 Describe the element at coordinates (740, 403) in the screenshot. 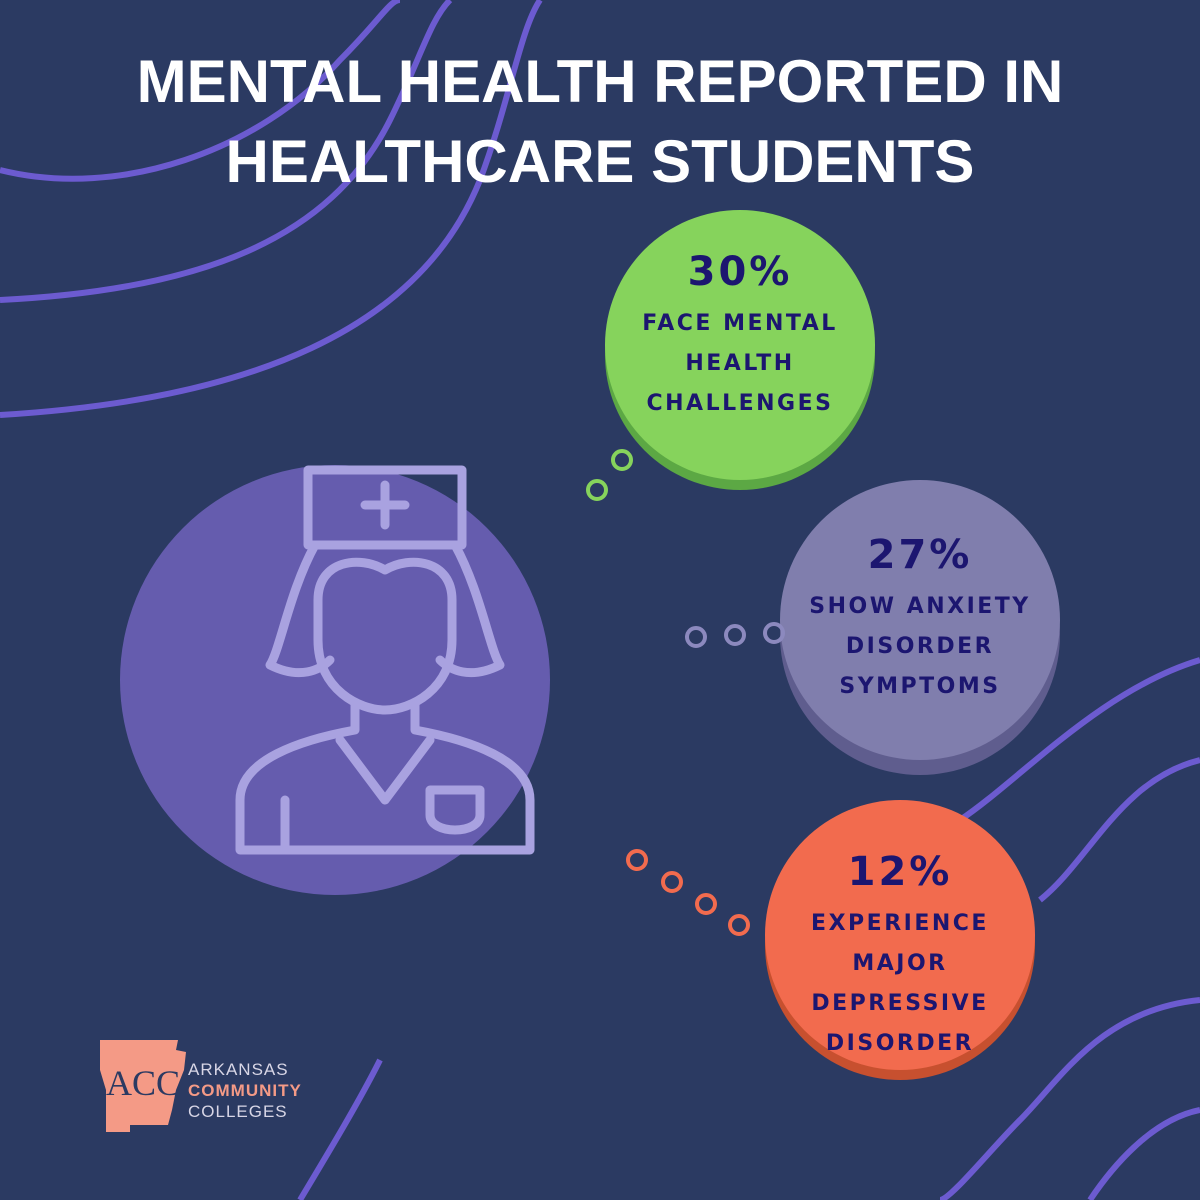

I see `stat-label: CHALLENGES` at that location.